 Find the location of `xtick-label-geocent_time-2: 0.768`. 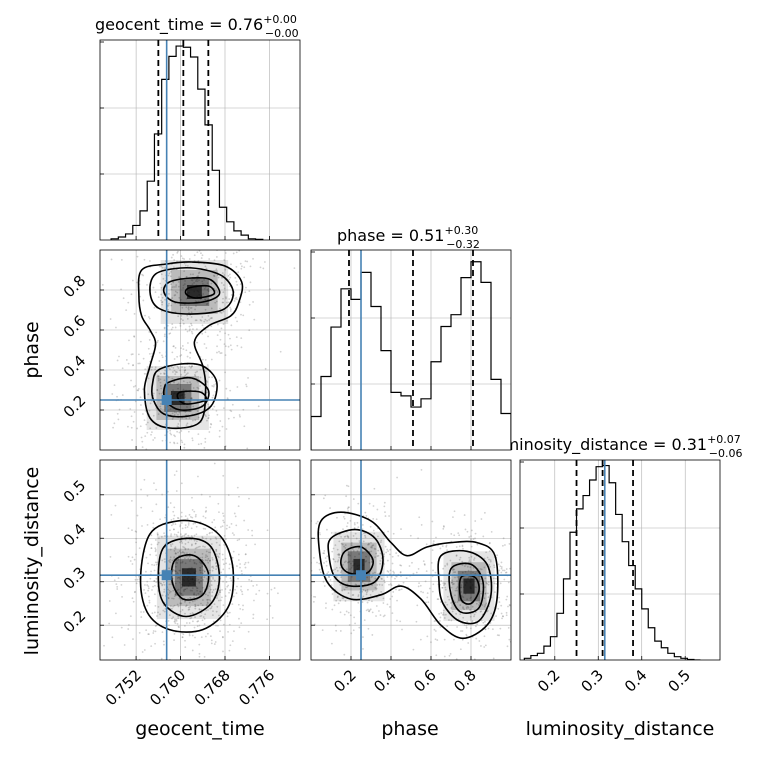

xtick-label-geocent_time-2: 0.768 is located at coordinates (212, 687).